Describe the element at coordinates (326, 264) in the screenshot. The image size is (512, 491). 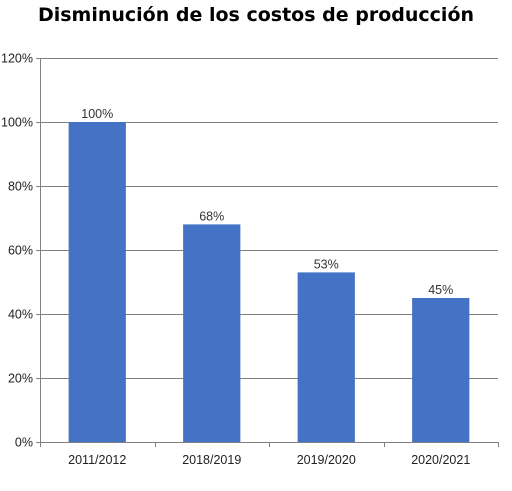
I see `data-label: 53%` at that location.